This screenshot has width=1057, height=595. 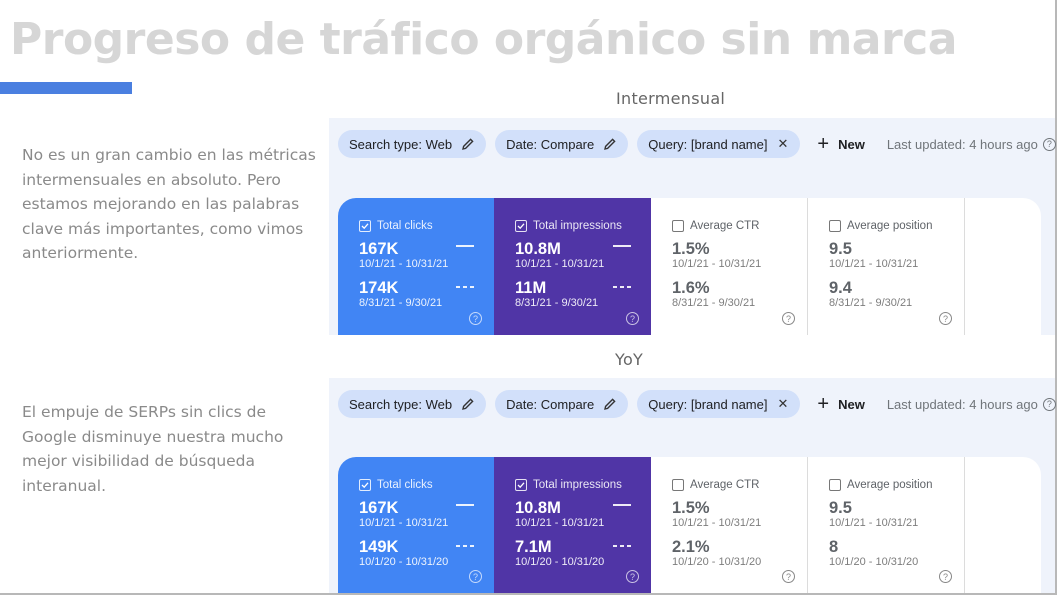 What do you see at coordinates (840, 288) in the screenshot?
I see `previous-value: 9.4` at bounding box center [840, 288].